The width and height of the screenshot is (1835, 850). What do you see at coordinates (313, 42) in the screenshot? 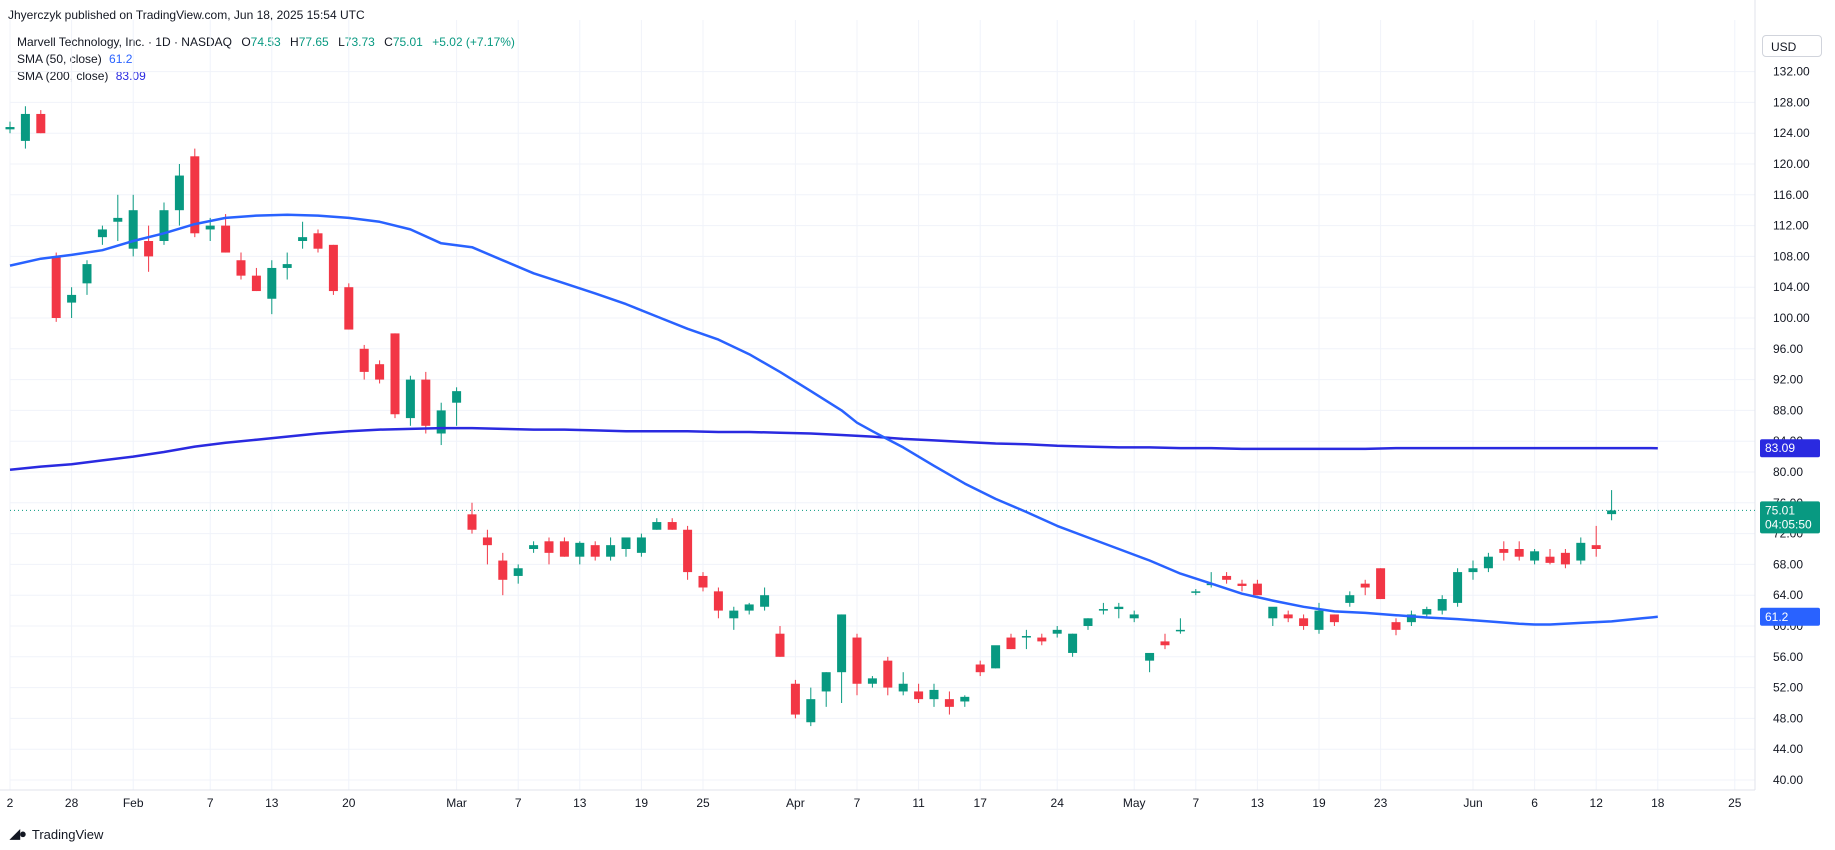
I see `high-value: 77.65` at bounding box center [313, 42].